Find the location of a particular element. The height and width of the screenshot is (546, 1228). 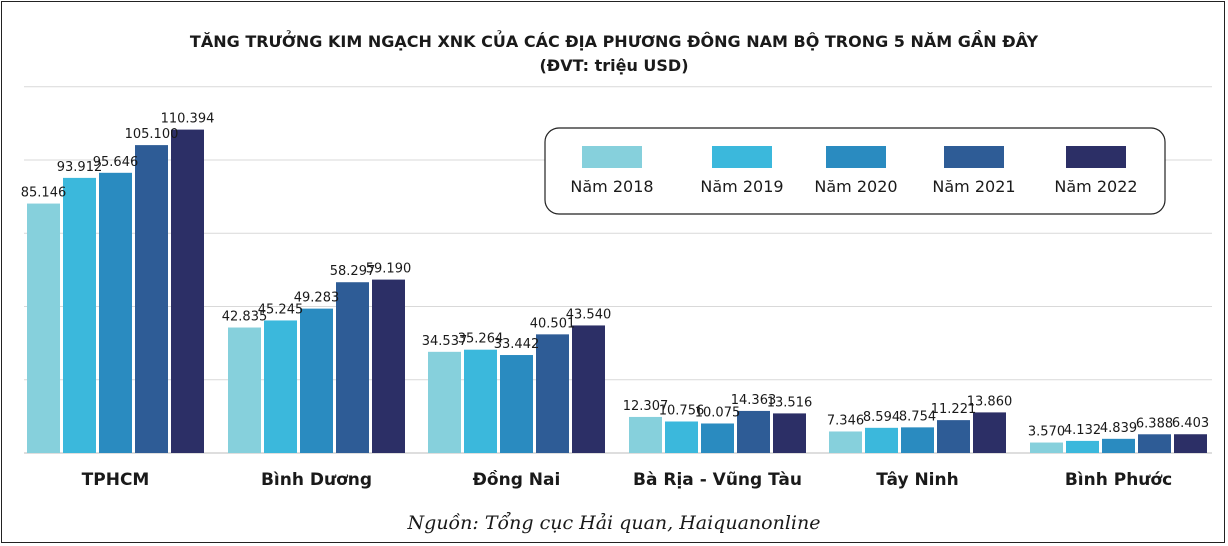

category-label: Đồng Nai is located at coordinates (517, 479).